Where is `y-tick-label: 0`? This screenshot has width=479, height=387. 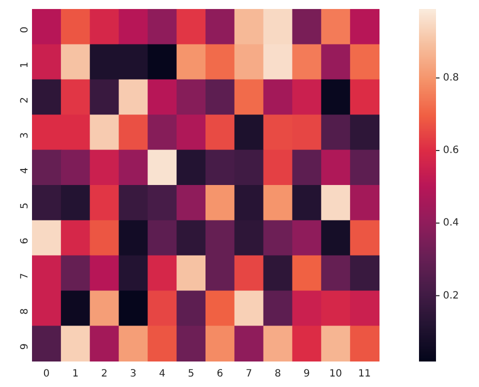 y-tick-label: 0 is located at coordinates (25, 29).